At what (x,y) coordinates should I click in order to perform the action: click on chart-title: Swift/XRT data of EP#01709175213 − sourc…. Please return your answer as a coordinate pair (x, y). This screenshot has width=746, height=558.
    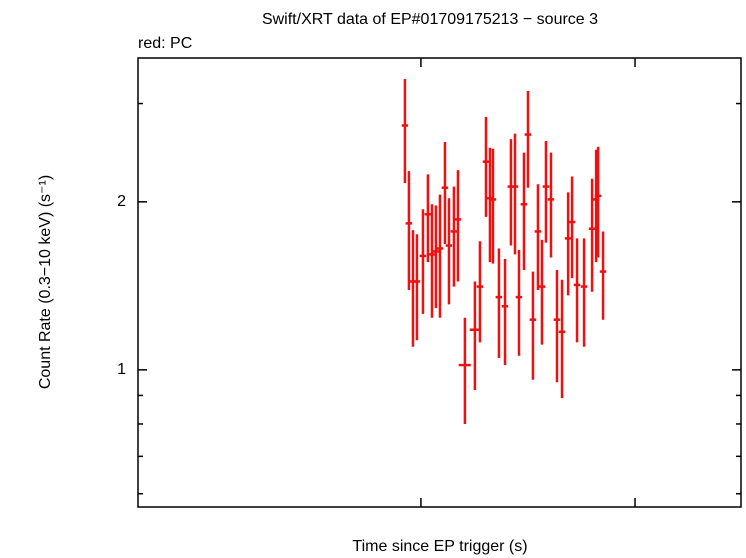
    Looking at the image, I should click on (430, 19).